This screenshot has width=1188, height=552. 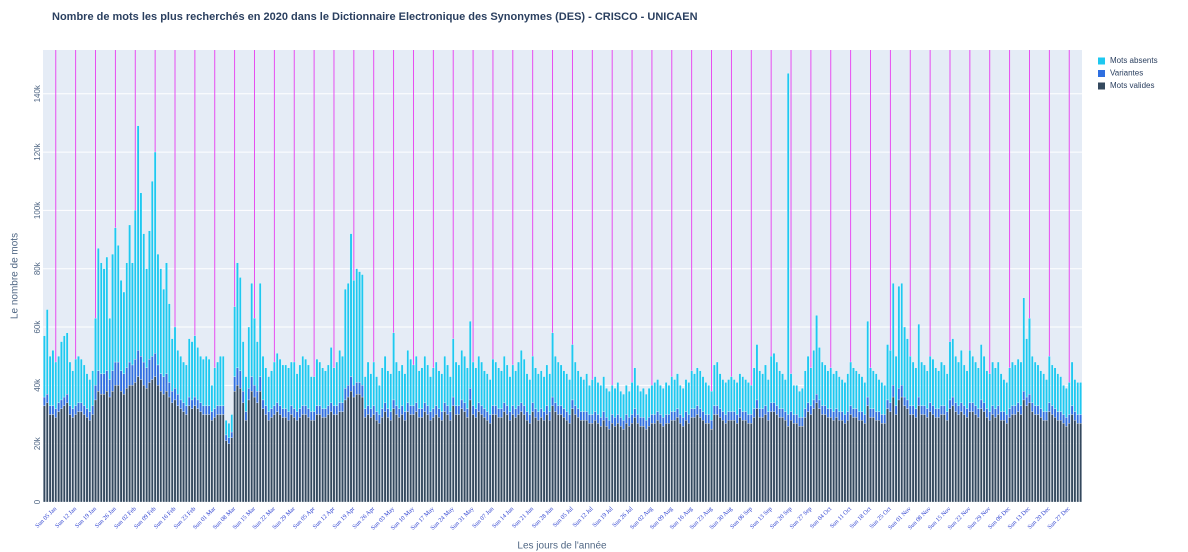 I want to click on y-tick-label: 40k, so click(x=37, y=385).